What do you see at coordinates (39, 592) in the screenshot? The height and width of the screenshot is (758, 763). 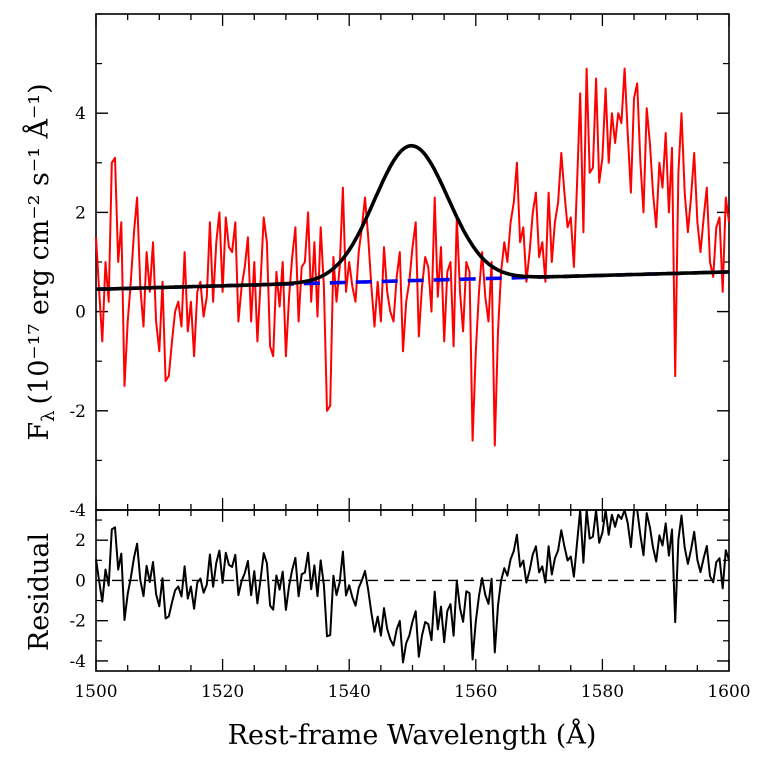 I see `residual-y-axis-label: Residual` at bounding box center [39, 592].